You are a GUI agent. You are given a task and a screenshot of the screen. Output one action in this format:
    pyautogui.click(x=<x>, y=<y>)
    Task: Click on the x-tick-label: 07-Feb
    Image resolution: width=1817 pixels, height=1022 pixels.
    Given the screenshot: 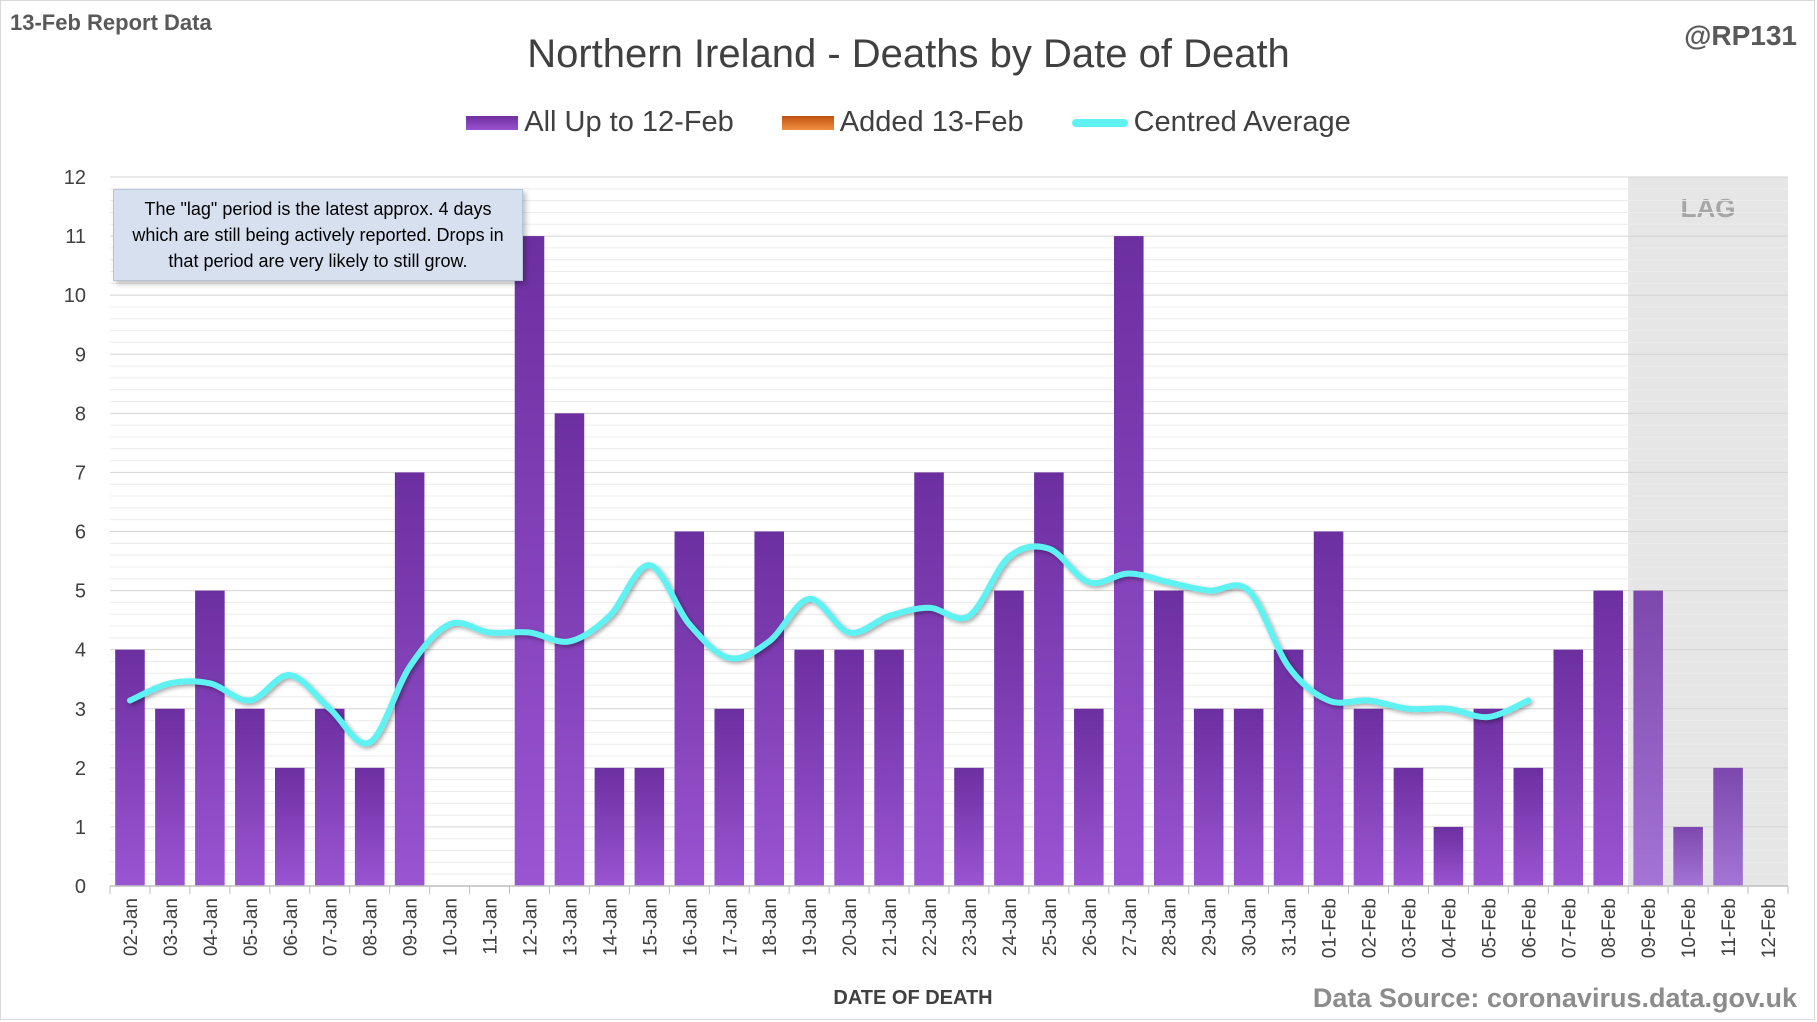 What is the action you would take?
    pyautogui.click(x=1569, y=928)
    